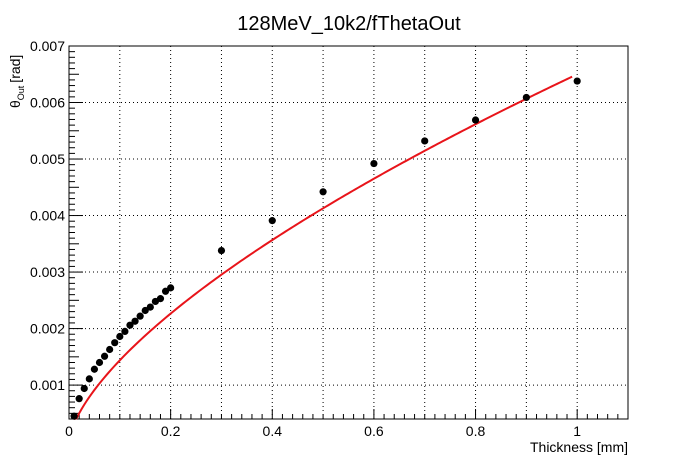  Describe the element at coordinates (47, 46) in the screenshot. I see `y-tick-label: 0.007` at that location.